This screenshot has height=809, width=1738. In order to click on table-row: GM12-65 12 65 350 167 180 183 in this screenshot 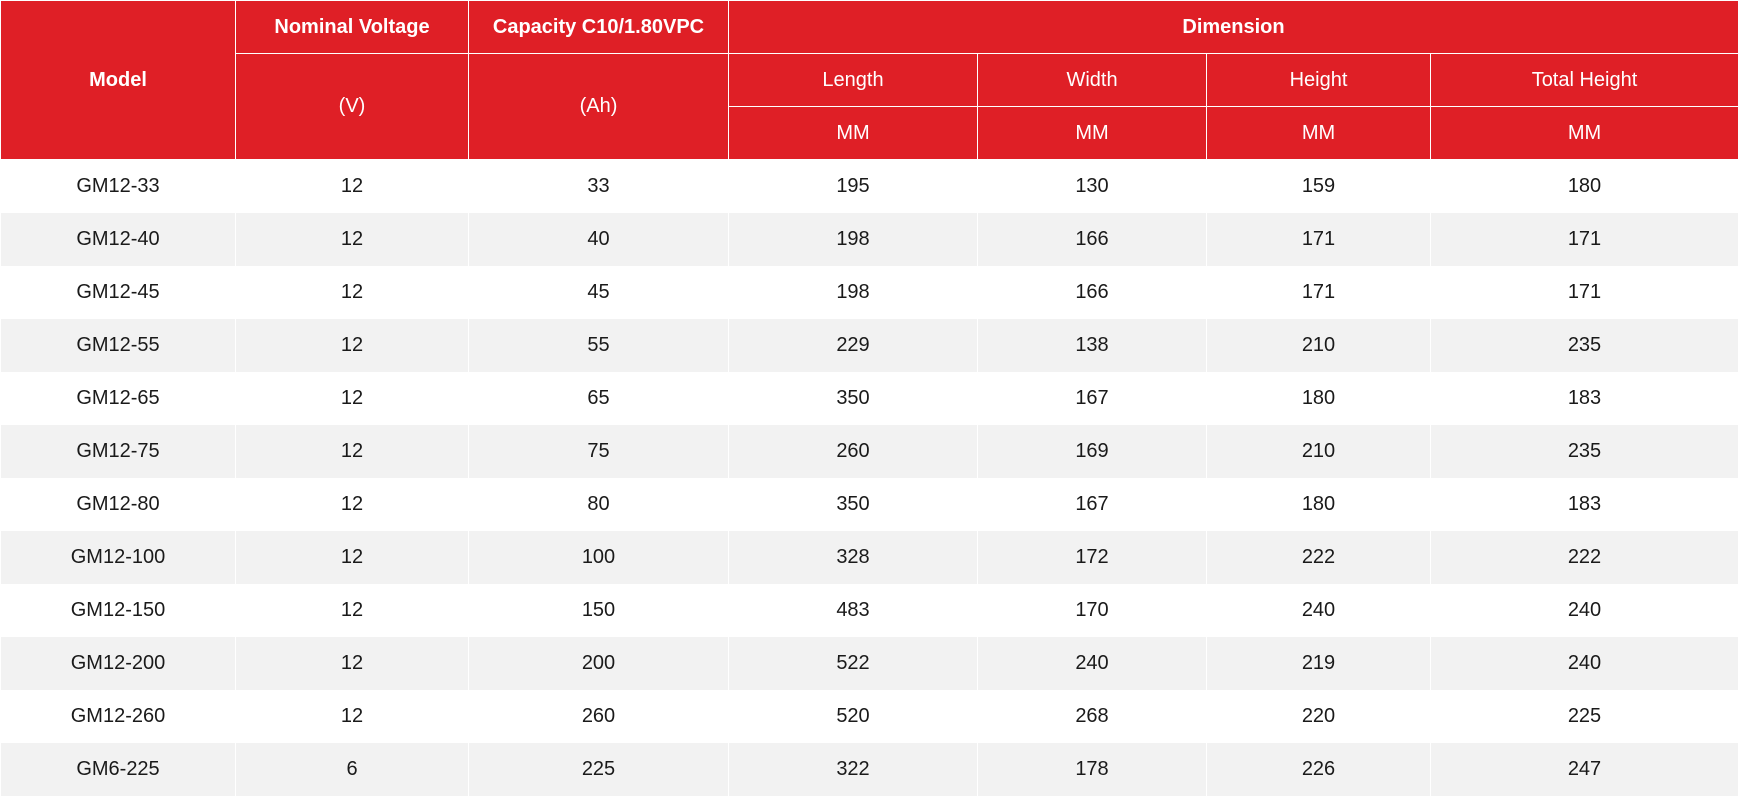, I will do `click(869, 398)`.